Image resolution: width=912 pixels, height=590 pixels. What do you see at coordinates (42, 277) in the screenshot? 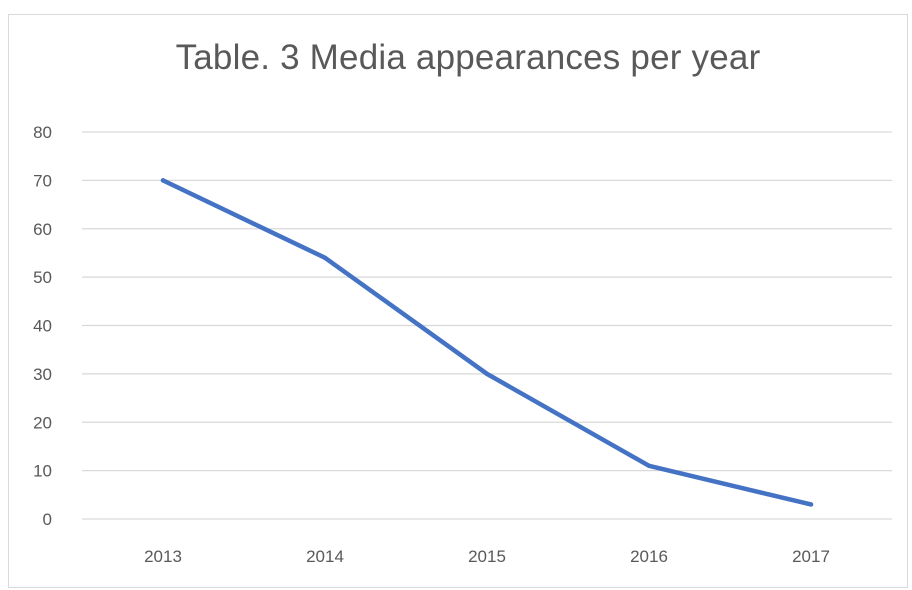
I see `y-tick-label: 50` at bounding box center [42, 277].